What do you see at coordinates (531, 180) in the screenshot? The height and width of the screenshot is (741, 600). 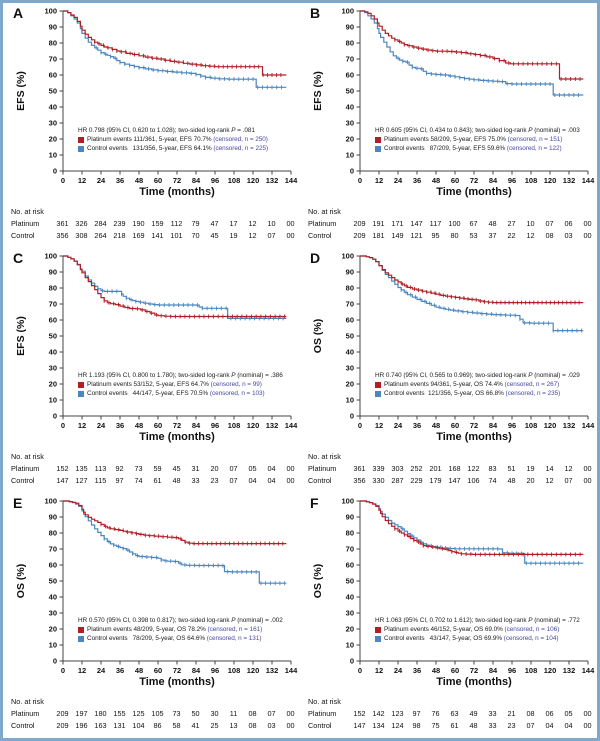 I see `x-tick-label: 108` at bounding box center [531, 180].